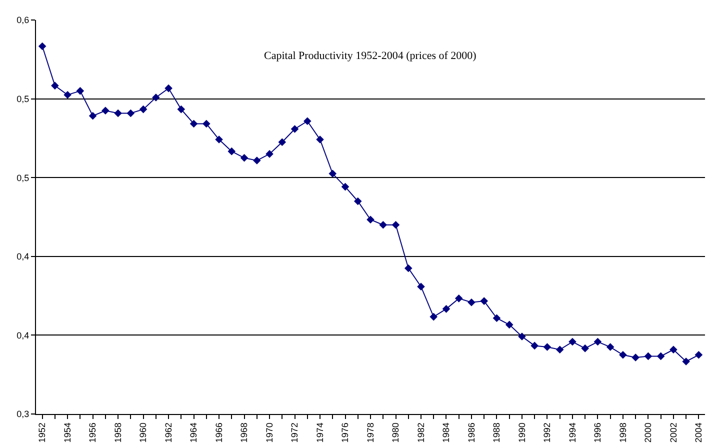 The width and height of the screenshot is (719, 448). I want to click on x-tick-label: 1954, so click(67, 432).